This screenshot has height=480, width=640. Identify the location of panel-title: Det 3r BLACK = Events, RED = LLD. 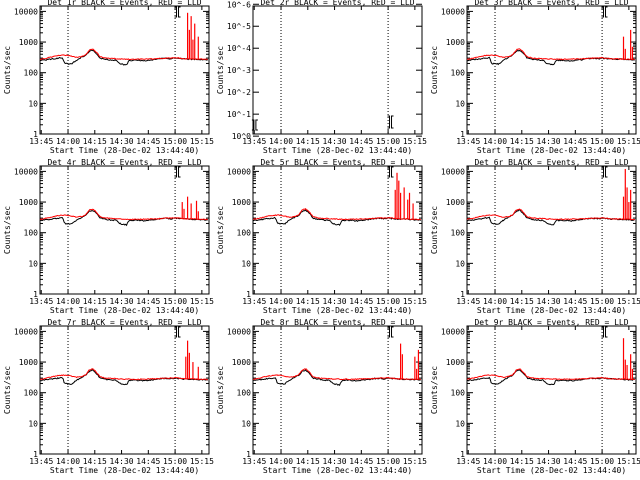
(551, 3).